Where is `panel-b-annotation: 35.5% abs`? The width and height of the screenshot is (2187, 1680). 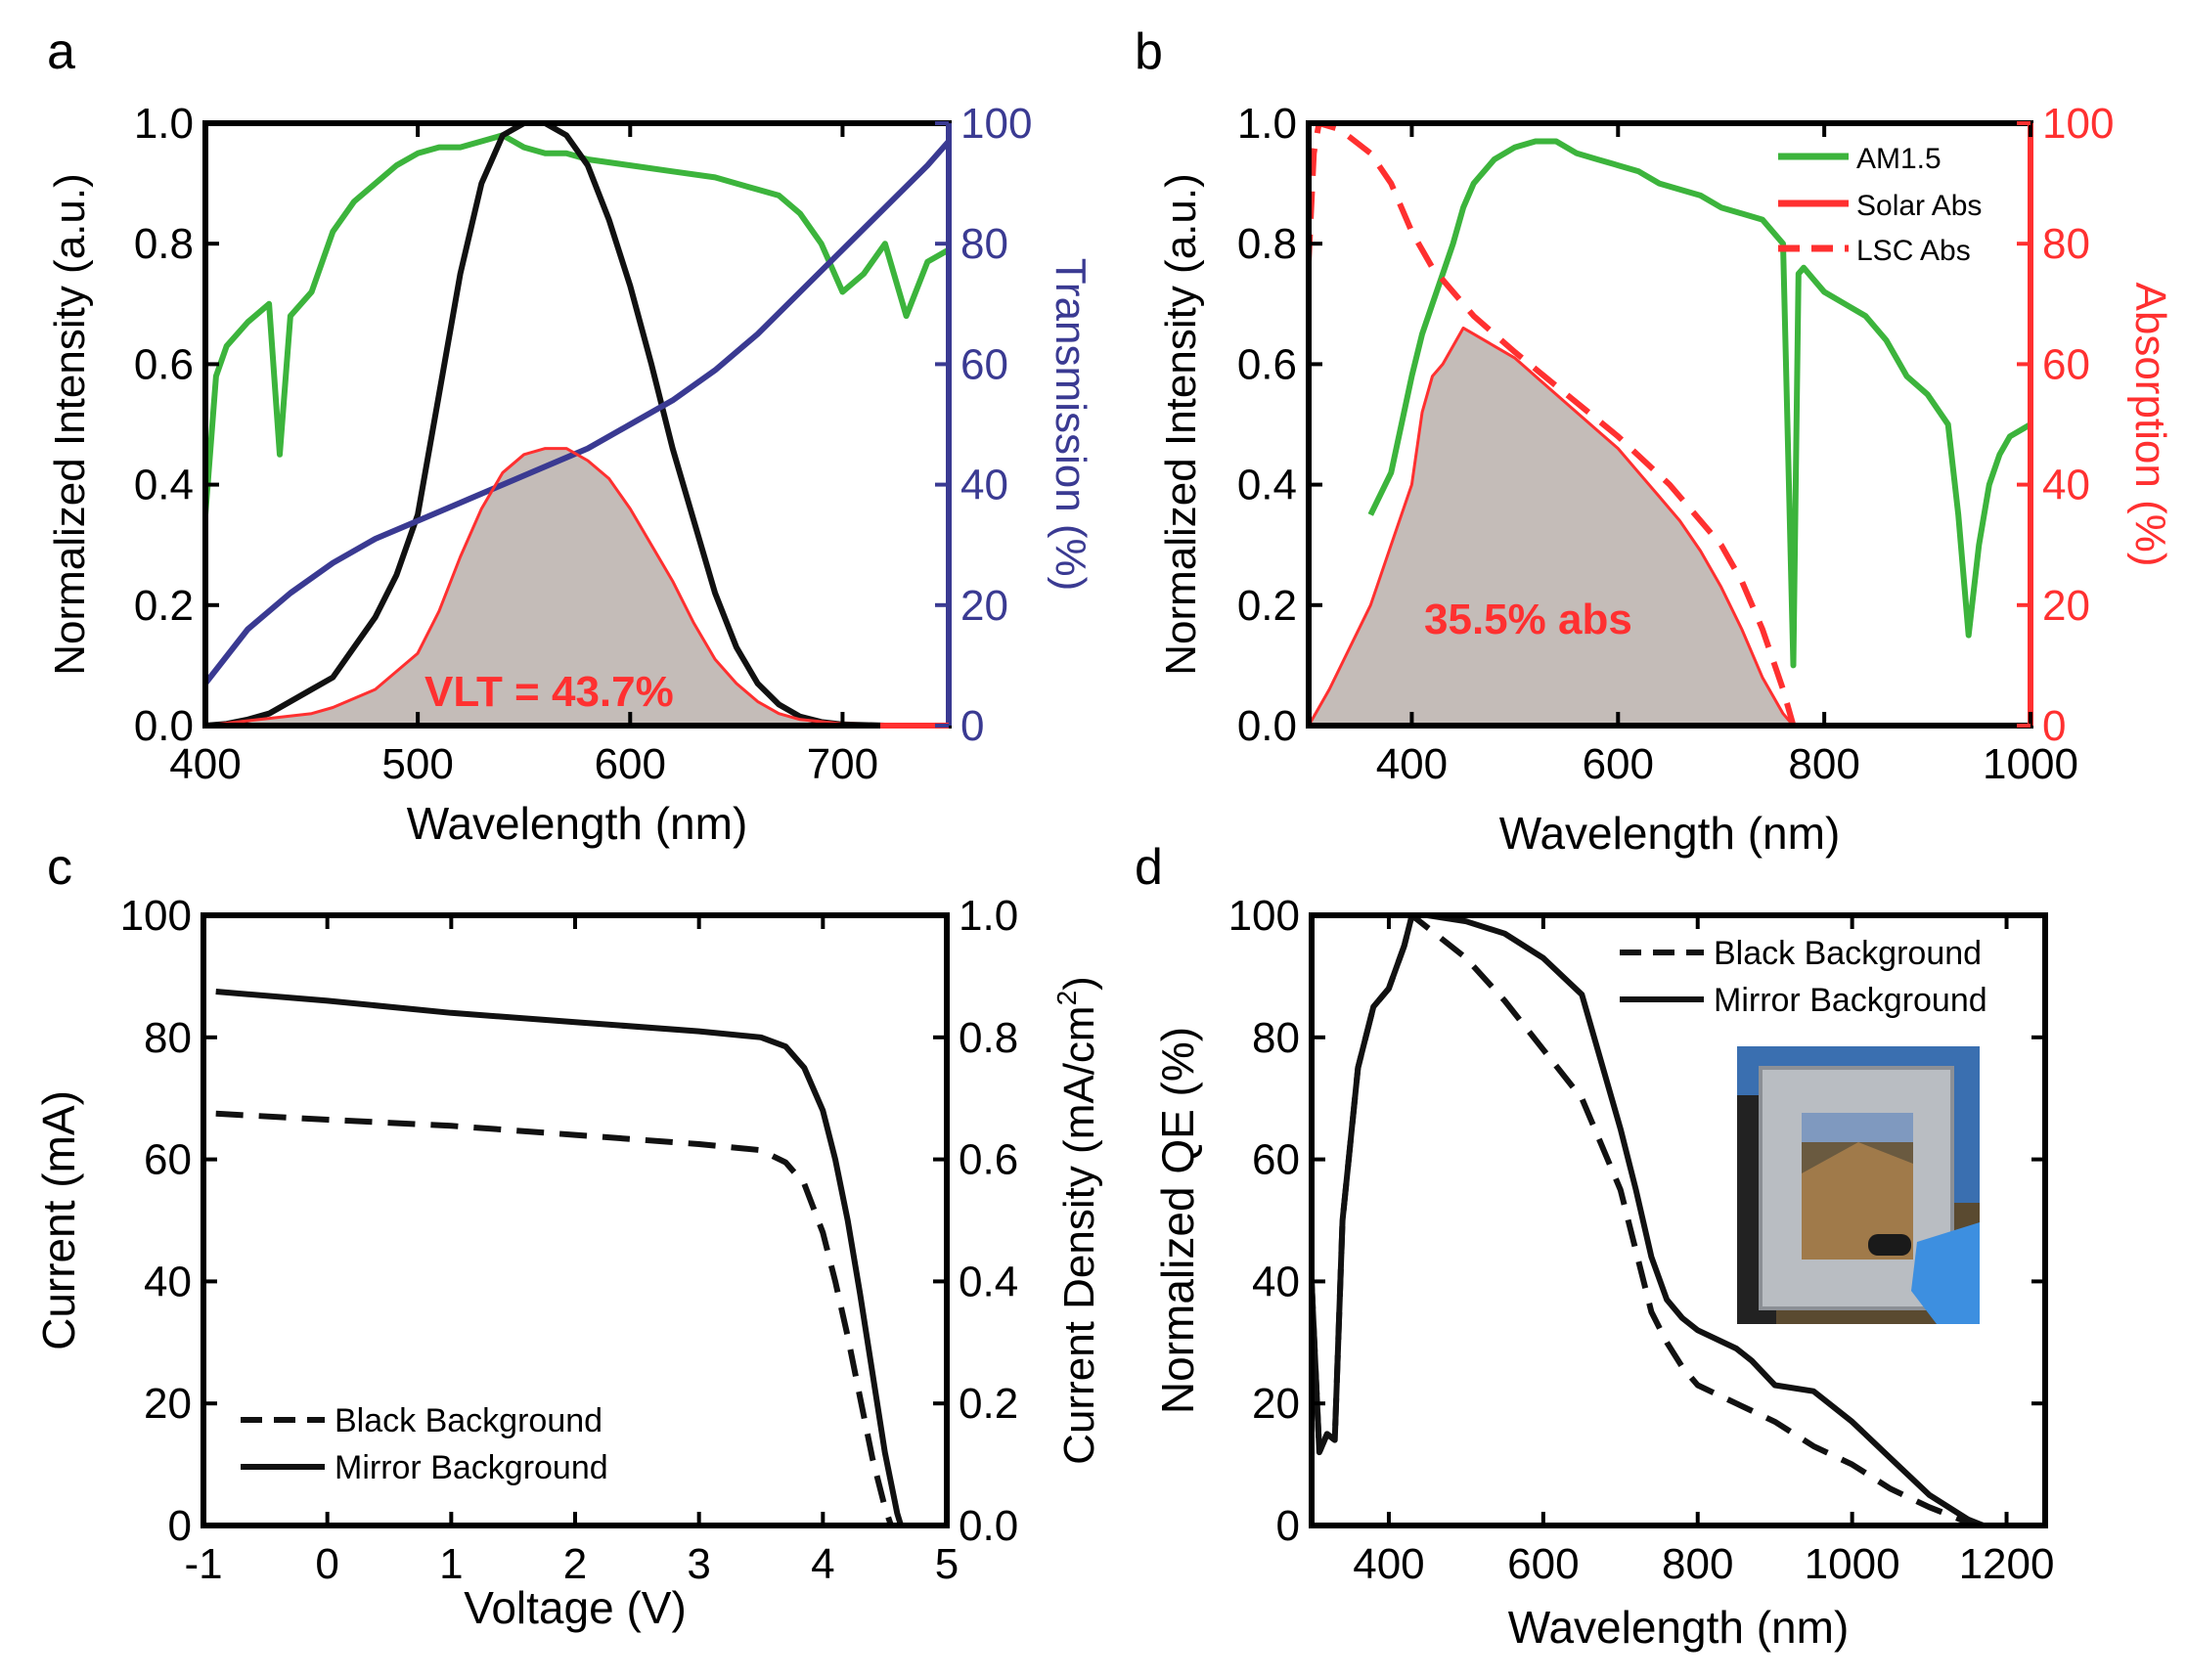 panel-b-annotation: 35.5% abs is located at coordinates (1528, 619).